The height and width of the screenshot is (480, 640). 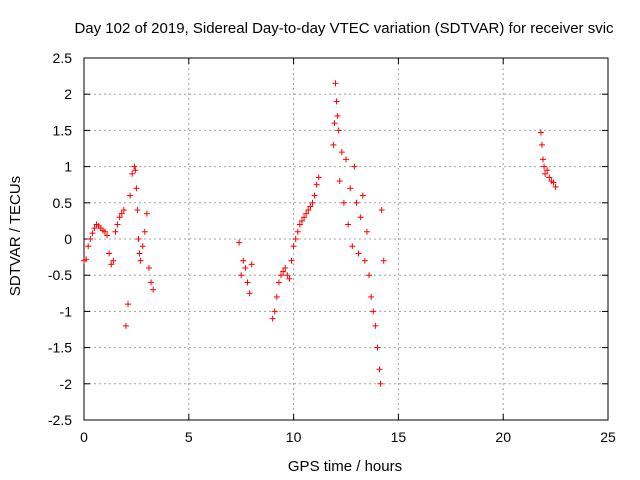 I want to click on y-axis-label: SDTVAR / TECUs, so click(x=15, y=236).